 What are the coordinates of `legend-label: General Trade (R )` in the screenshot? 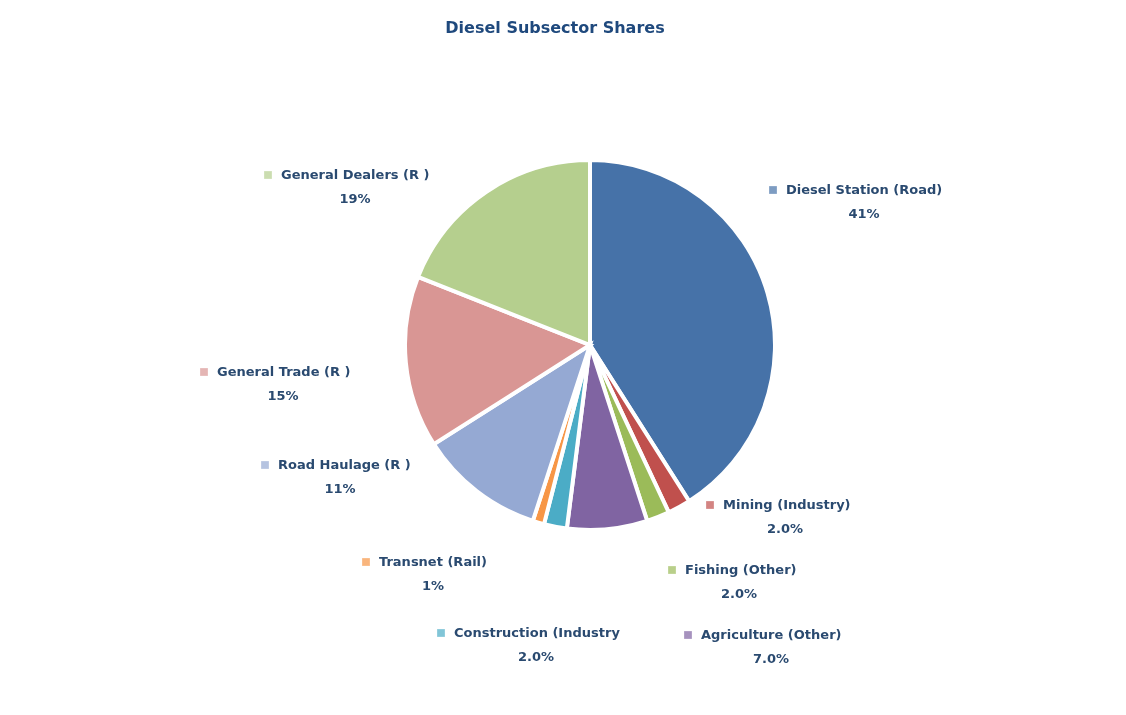 It's located at (284, 371).